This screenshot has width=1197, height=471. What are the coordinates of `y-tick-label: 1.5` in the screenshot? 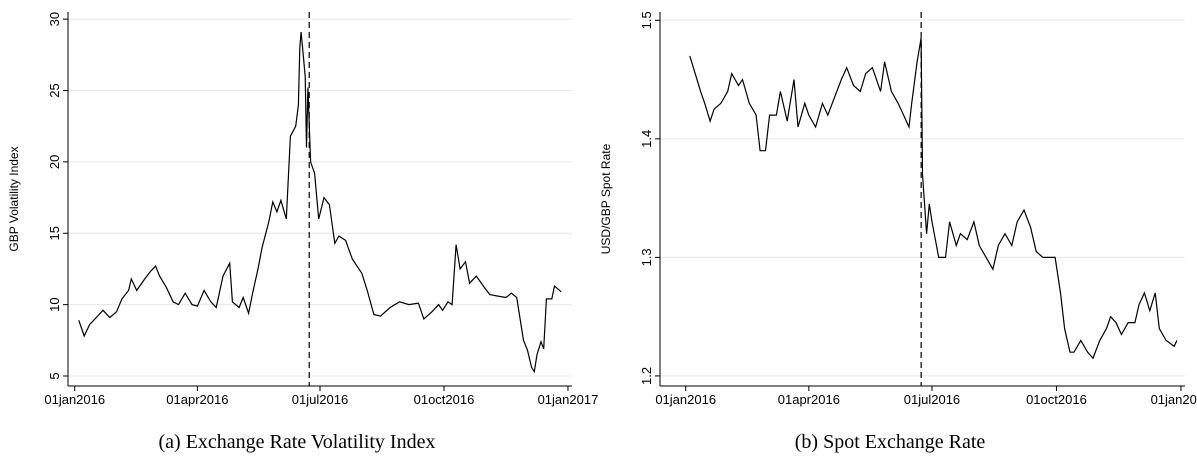 It's located at (646, 20).